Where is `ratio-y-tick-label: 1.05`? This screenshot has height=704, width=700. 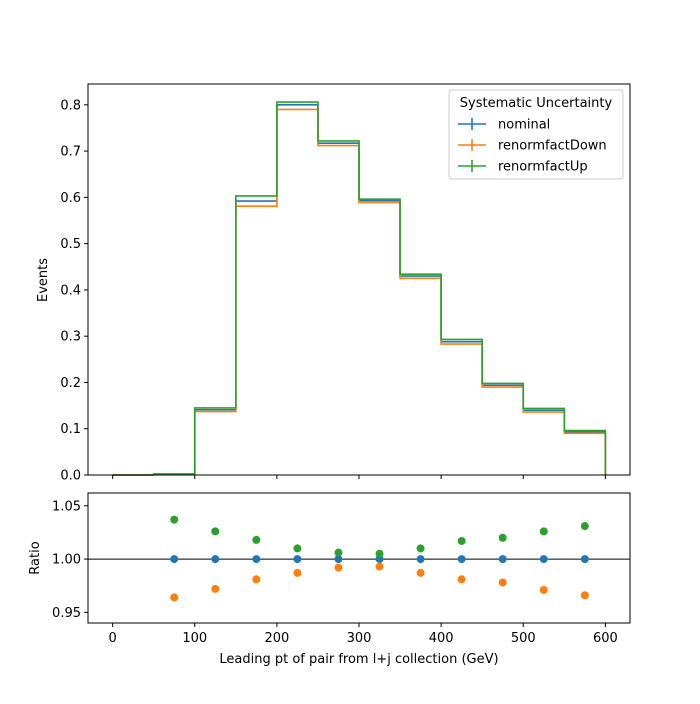 ratio-y-tick-label: 1.05 is located at coordinates (66, 506).